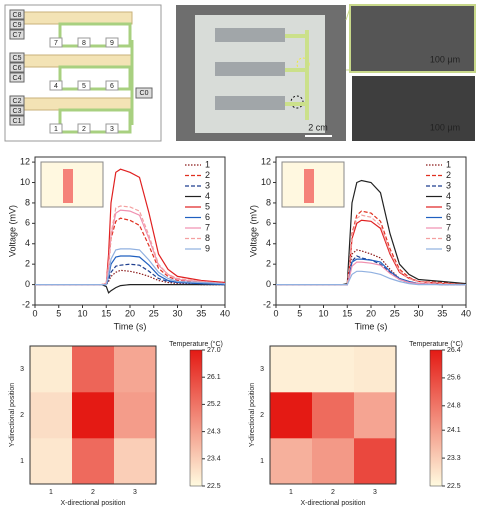 The width and height of the screenshot is (480, 509). What do you see at coordinates (17, 35) in the screenshot?
I see `cap-label: C7` at bounding box center [17, 35].